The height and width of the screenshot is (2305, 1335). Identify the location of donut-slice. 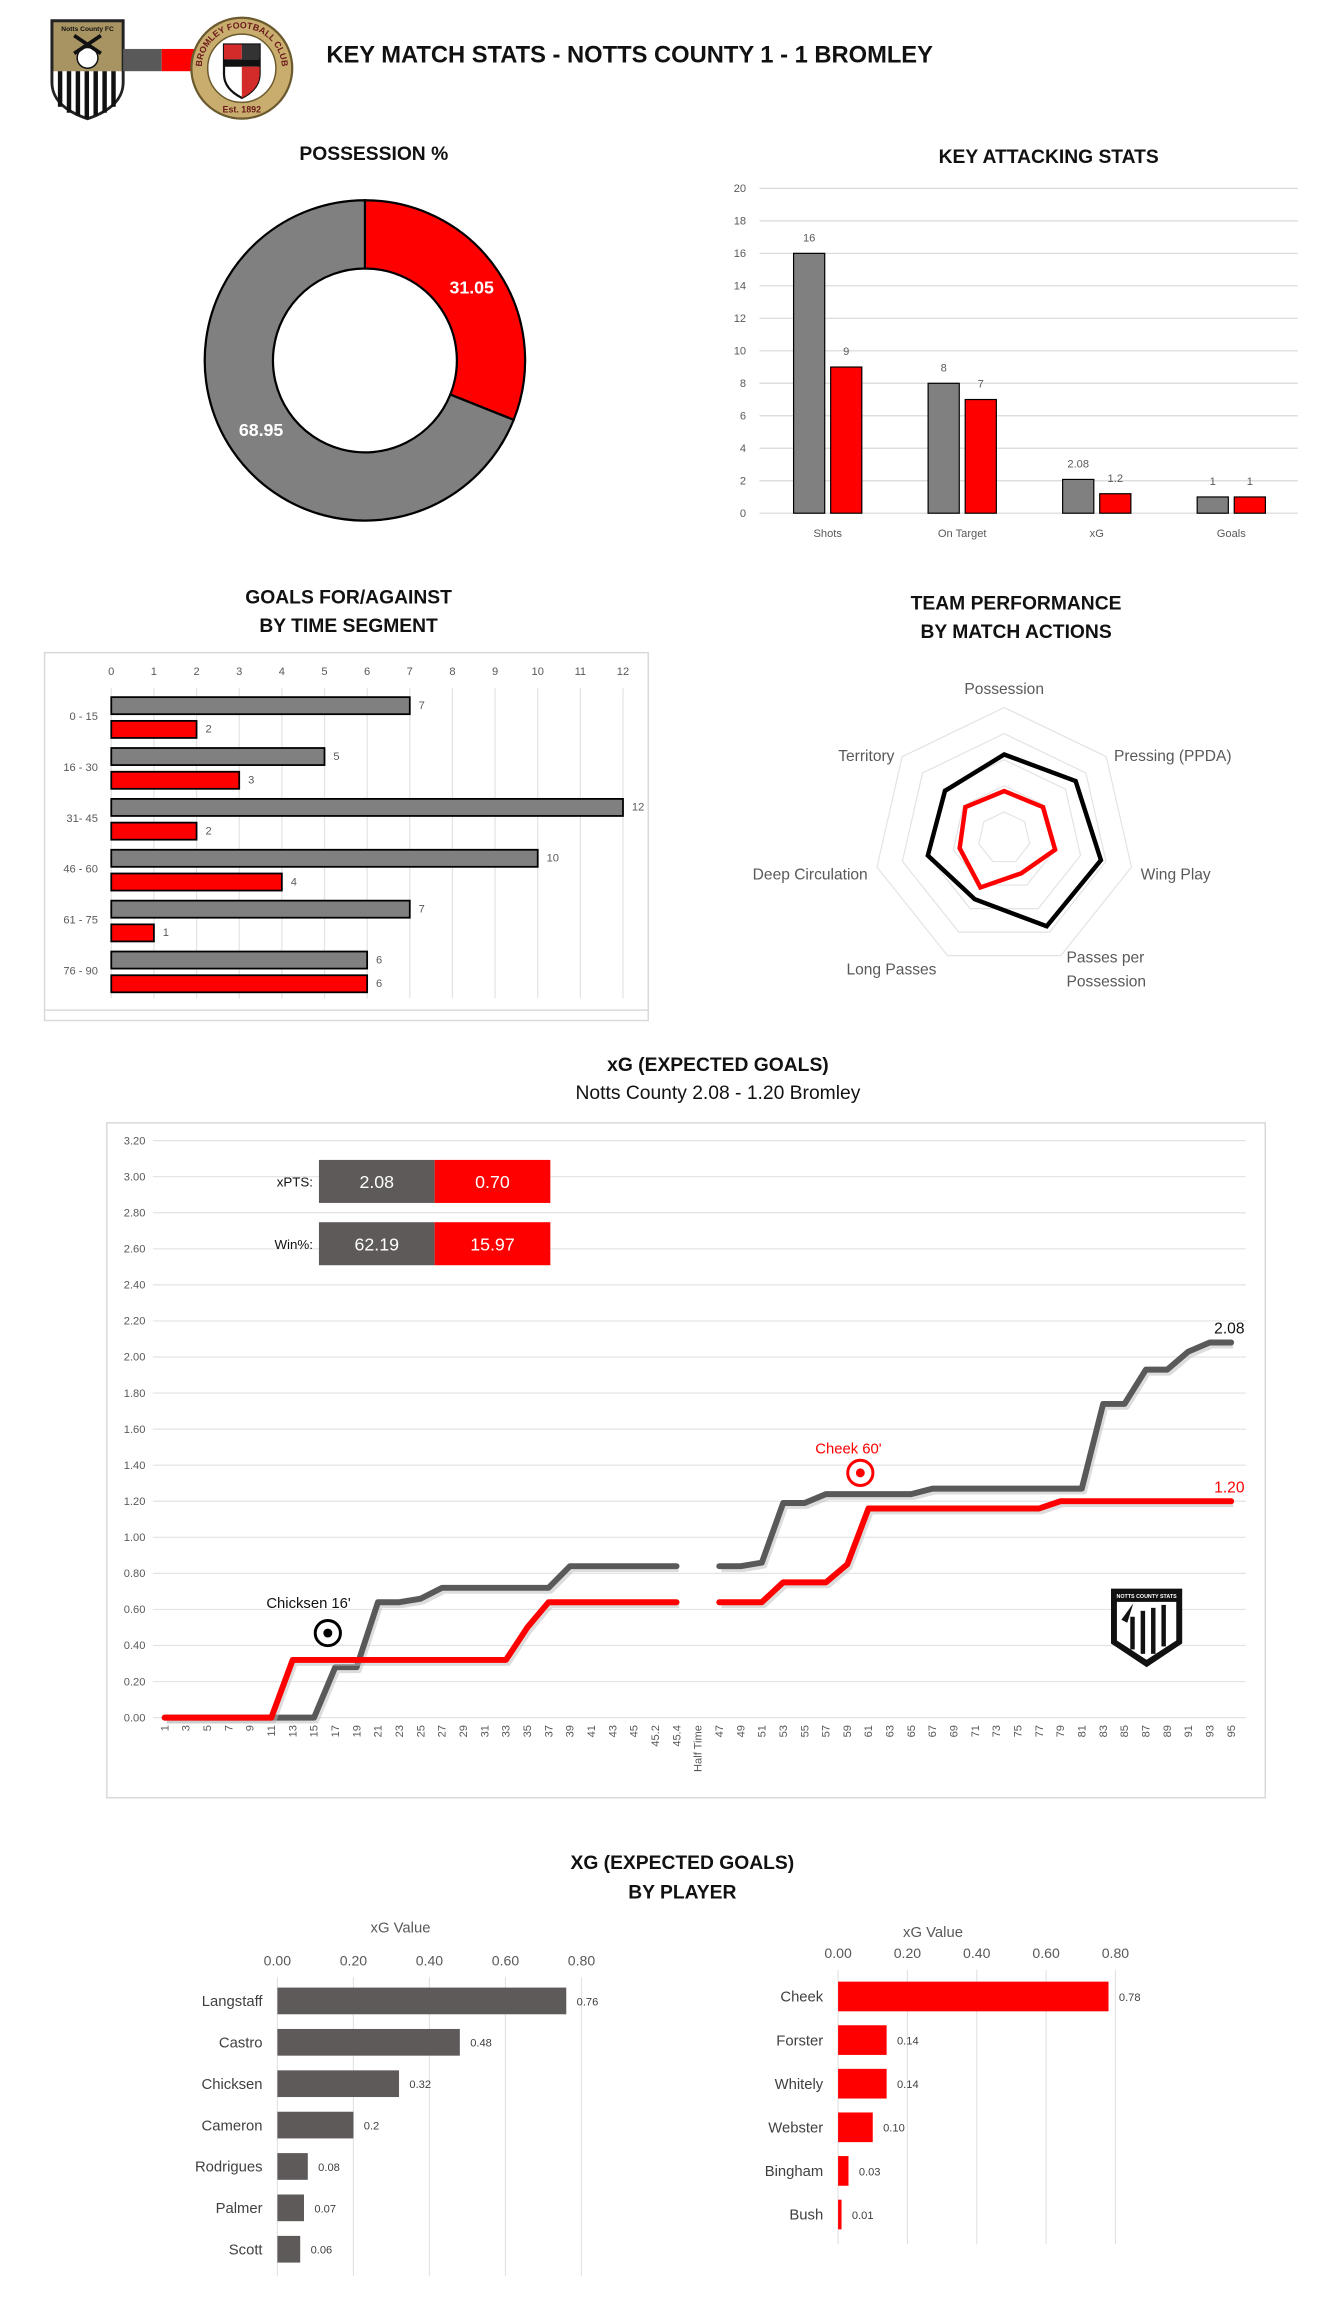
(445, 310).